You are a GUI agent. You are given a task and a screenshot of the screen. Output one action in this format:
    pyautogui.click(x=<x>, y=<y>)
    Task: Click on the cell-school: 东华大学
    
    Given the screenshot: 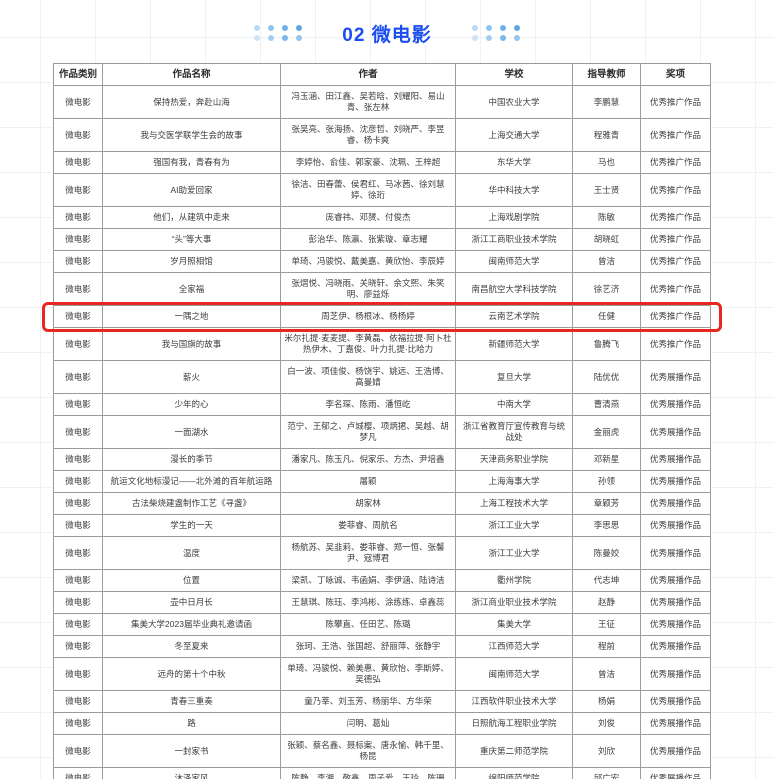 What is the action you would take?
    pyautogui.click(x=514, y=162)
    